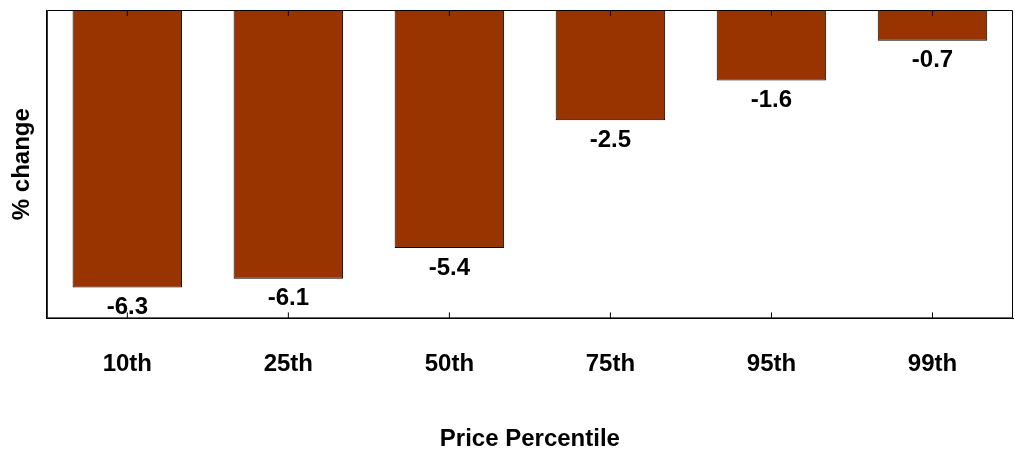 This screenshot has width=1015, height=462. What do you see at coordinates (21, 164) in the screenshot?
I see `y-axis-title: % change` at bounding box center [21, 164].